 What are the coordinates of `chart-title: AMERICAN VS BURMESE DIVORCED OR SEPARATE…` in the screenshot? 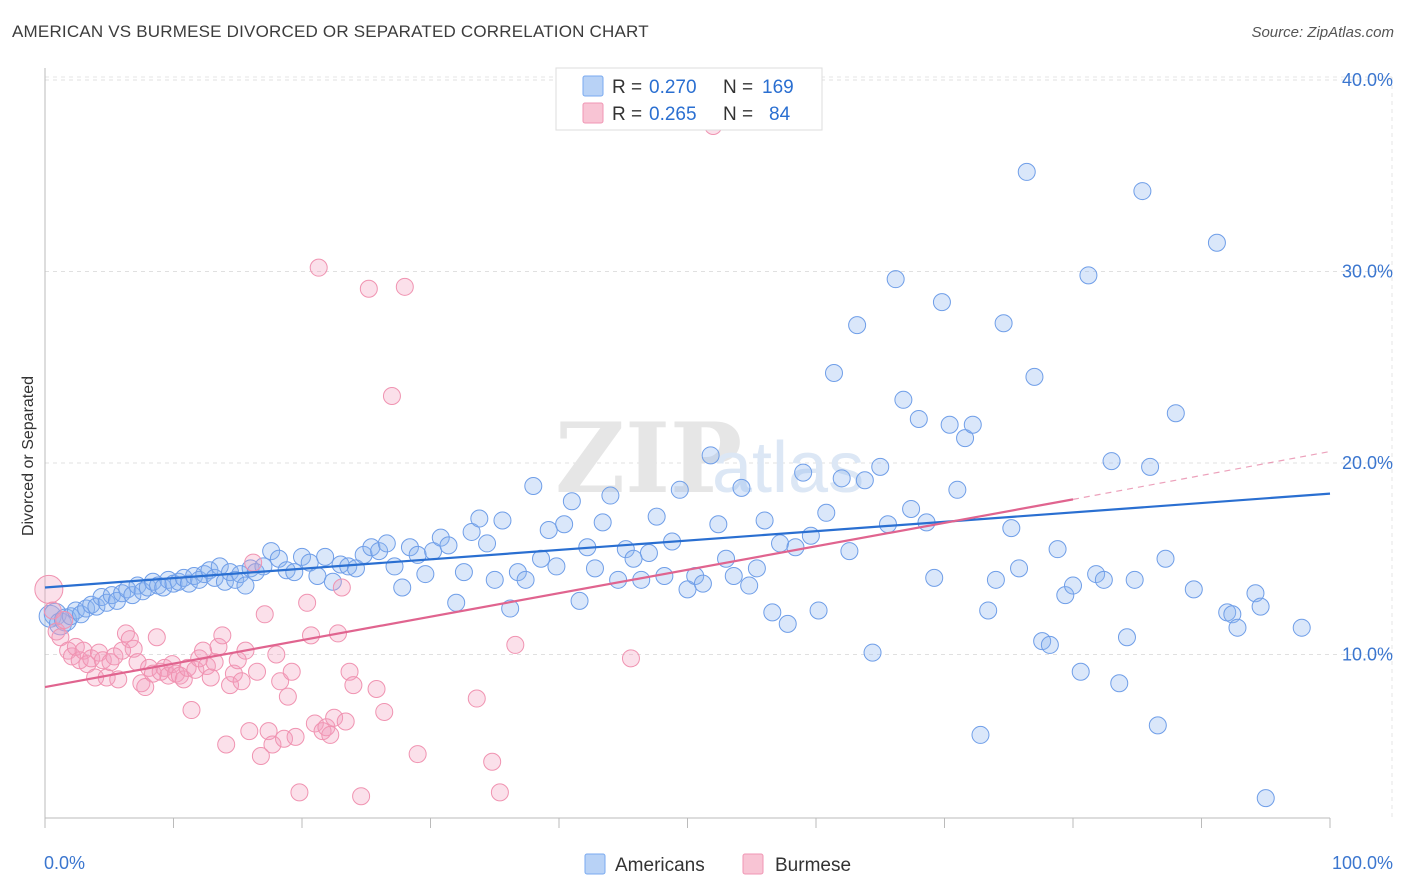 It's located at (330, 31).